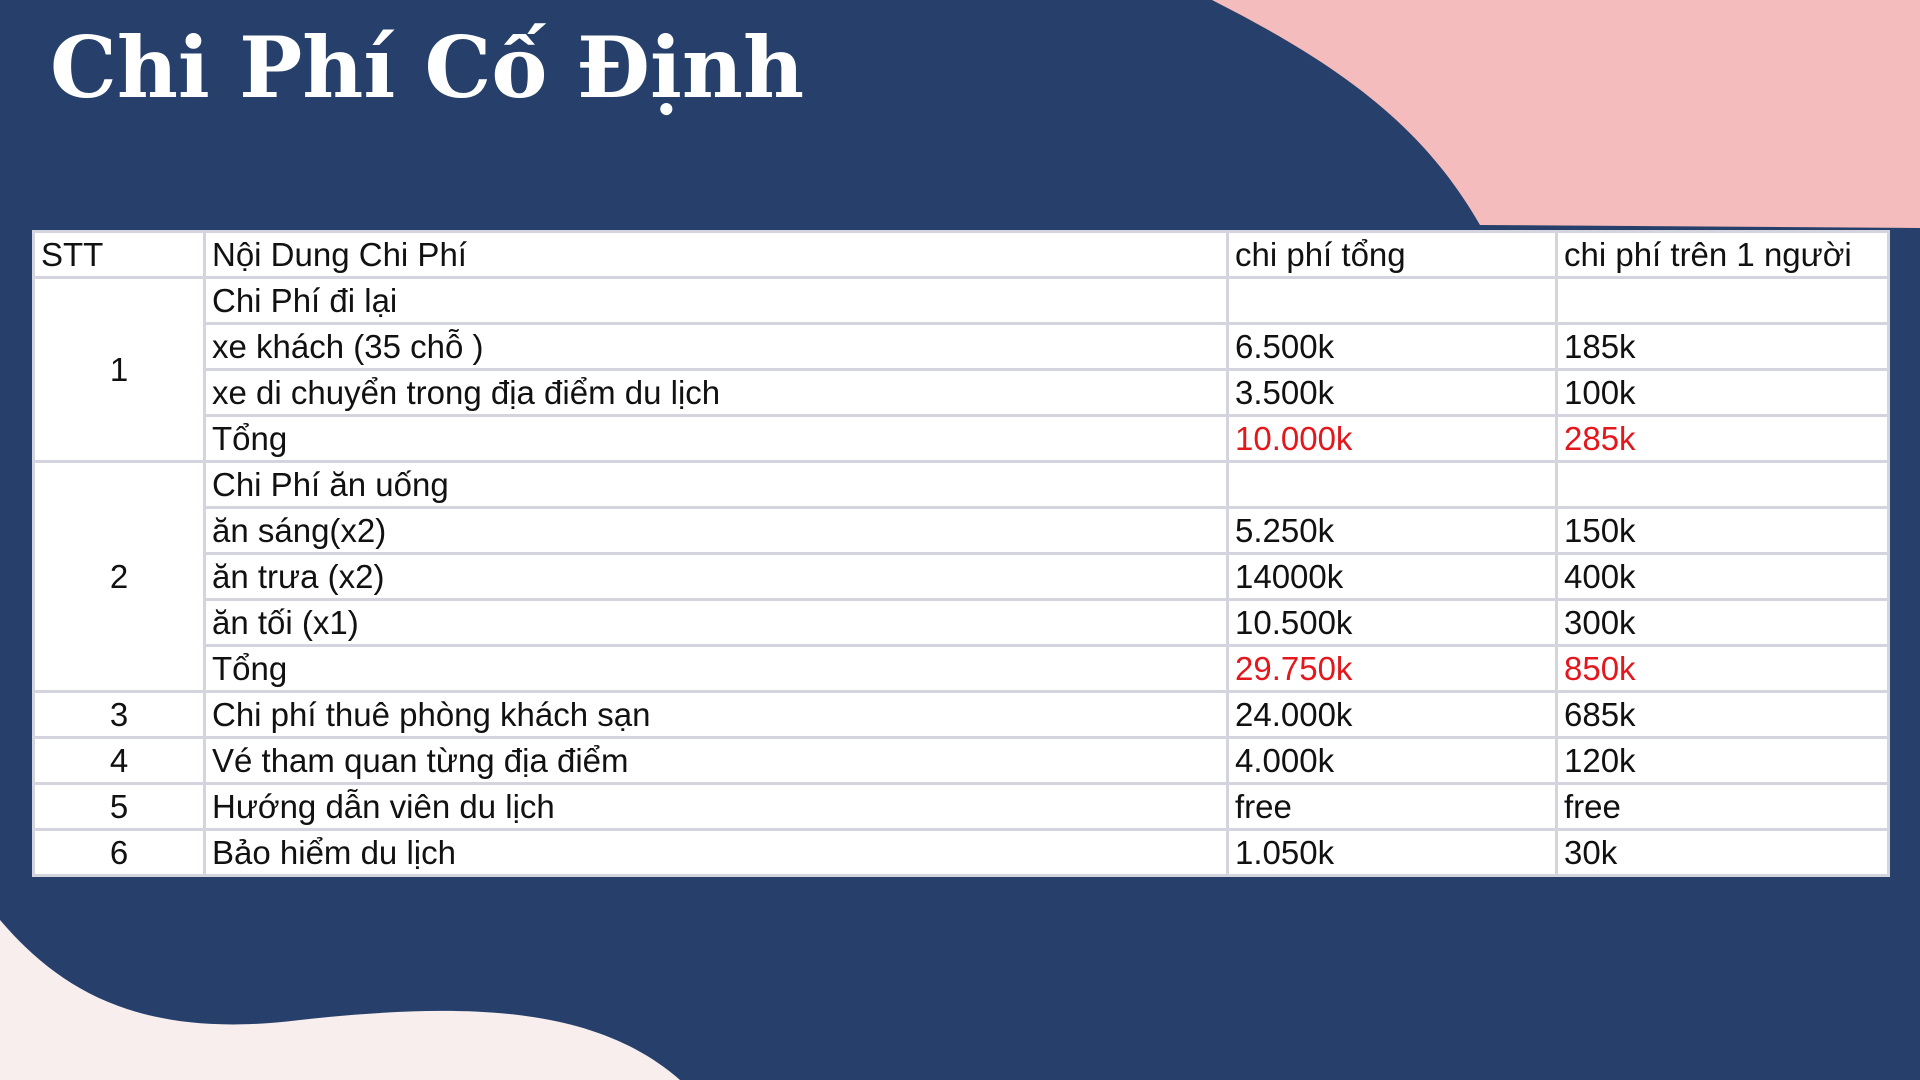  What do you see at coordinates (1392, 254) in the screenshot?
I see `header-total: chi phí tổng` at bounding box center [1392, 254].